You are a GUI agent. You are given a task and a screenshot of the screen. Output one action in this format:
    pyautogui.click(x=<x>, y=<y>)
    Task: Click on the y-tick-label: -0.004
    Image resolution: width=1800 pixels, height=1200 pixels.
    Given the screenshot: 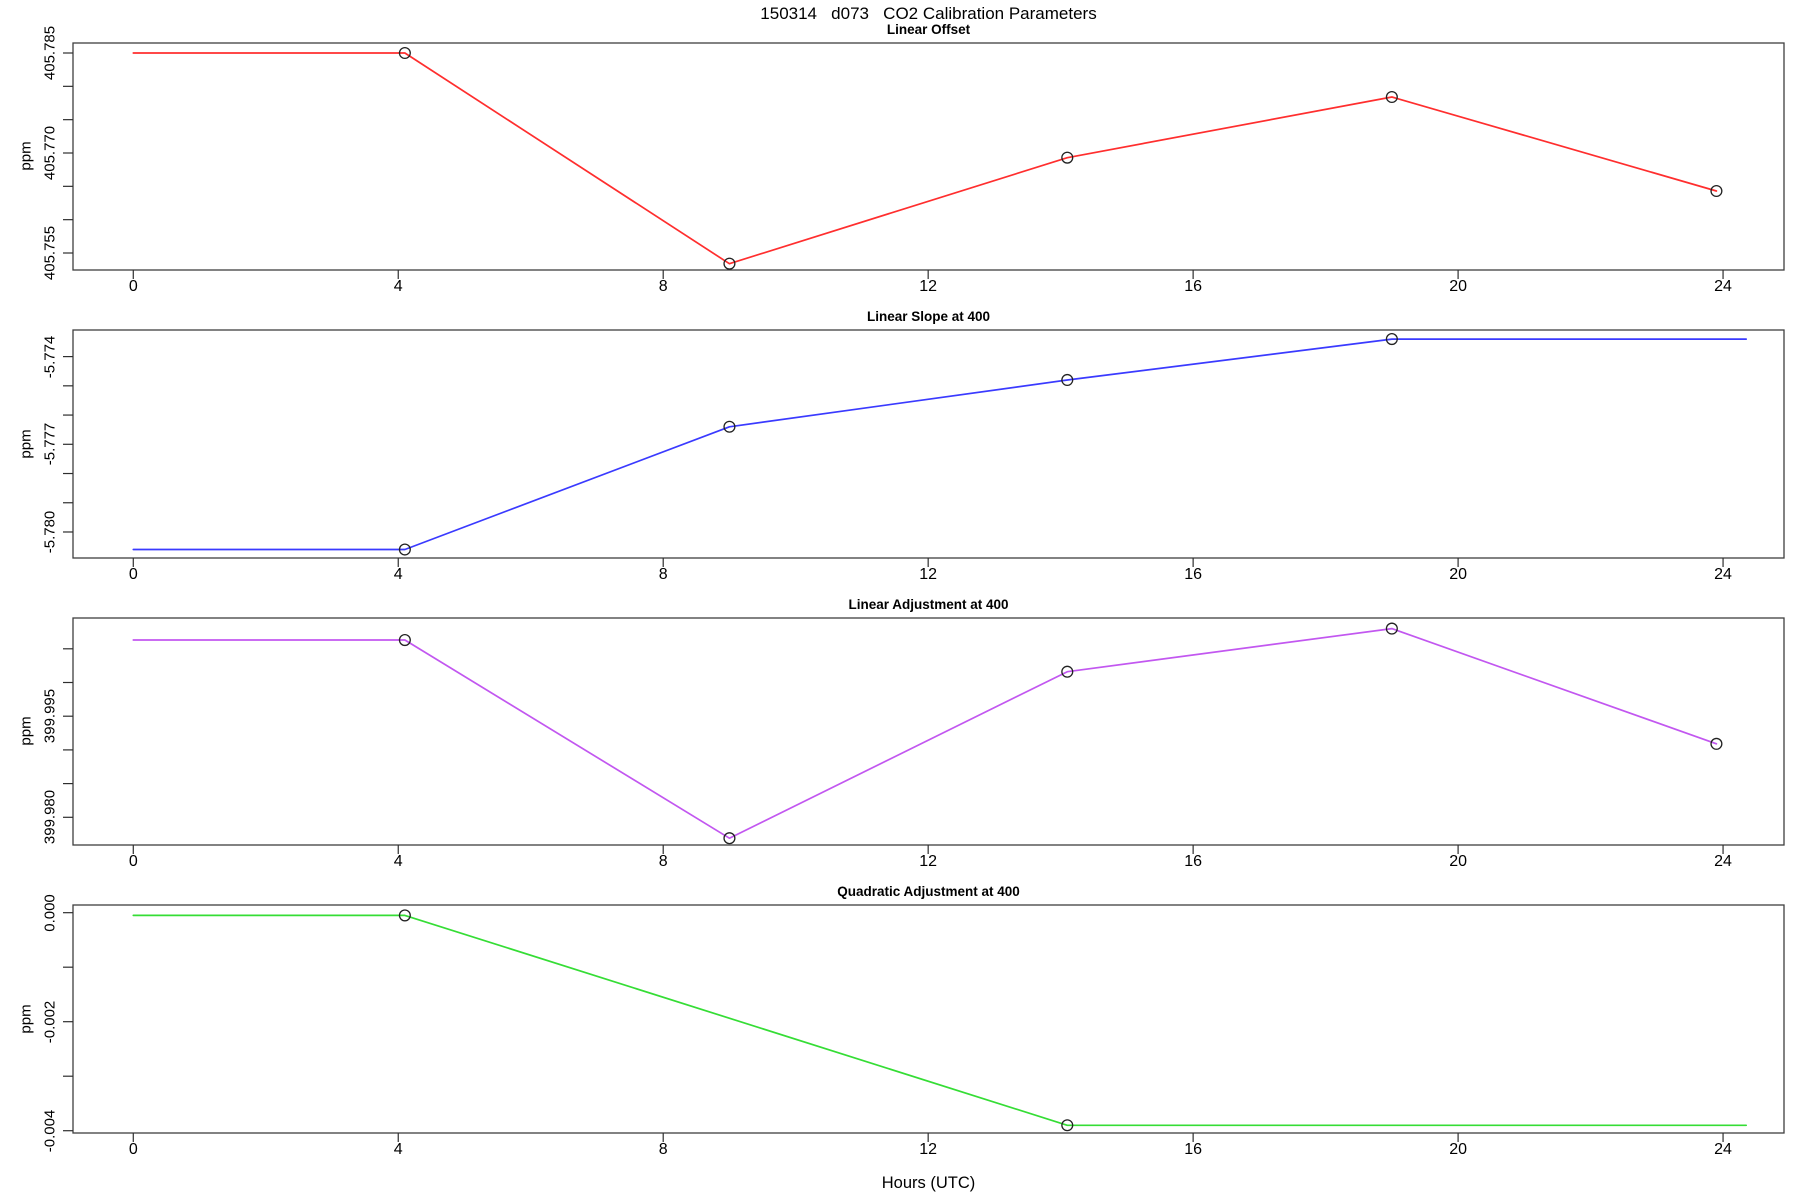 What is the action you would take?
    pyautogui.click(x=50, y=1130)
    